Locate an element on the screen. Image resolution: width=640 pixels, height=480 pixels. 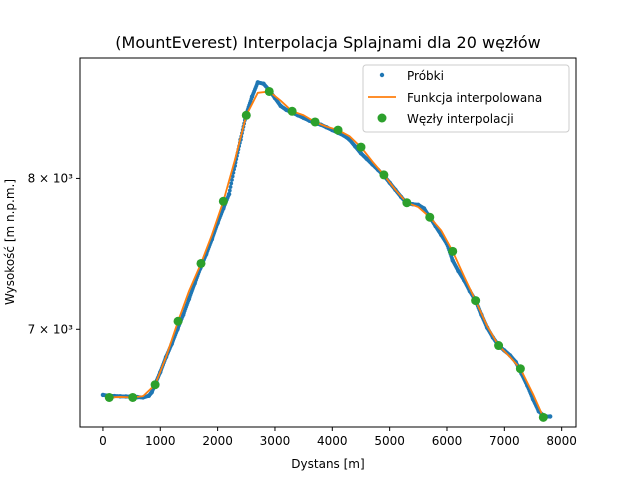
y-tick-label: 7 × 10³ is located at coordinates (51, 329).